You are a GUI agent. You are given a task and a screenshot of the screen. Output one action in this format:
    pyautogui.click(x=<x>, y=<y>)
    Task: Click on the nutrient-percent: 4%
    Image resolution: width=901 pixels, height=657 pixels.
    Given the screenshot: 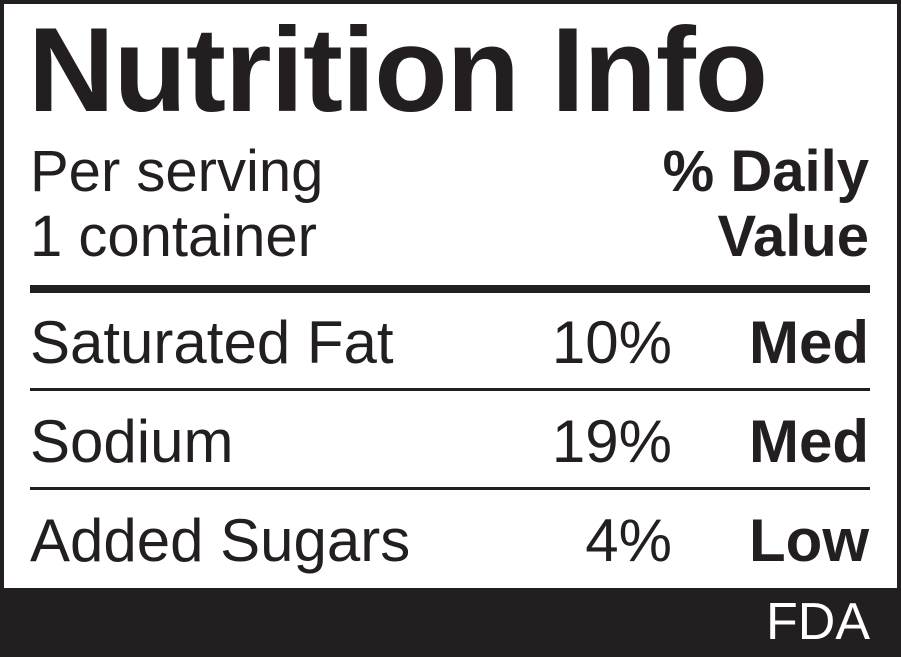 What is the action you would take?
    pyautogui.click(x=628, y=540)
    